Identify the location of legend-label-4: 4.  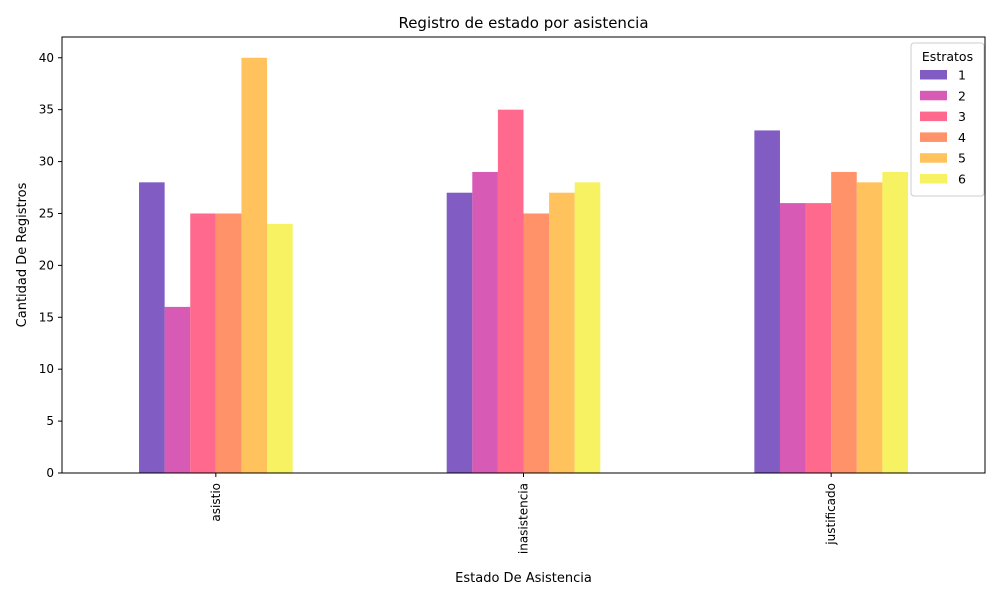
(962, 137).